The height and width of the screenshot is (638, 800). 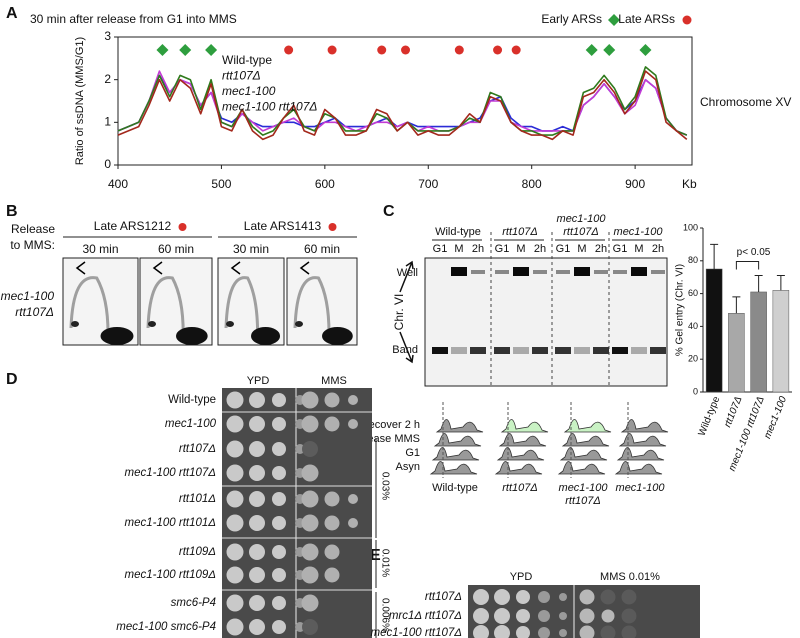 What do you see at coordinates (166, 627) in the screenshot?
I see `strain-label: mec1-100 smc6-P4` at bounding box center [166, 627].